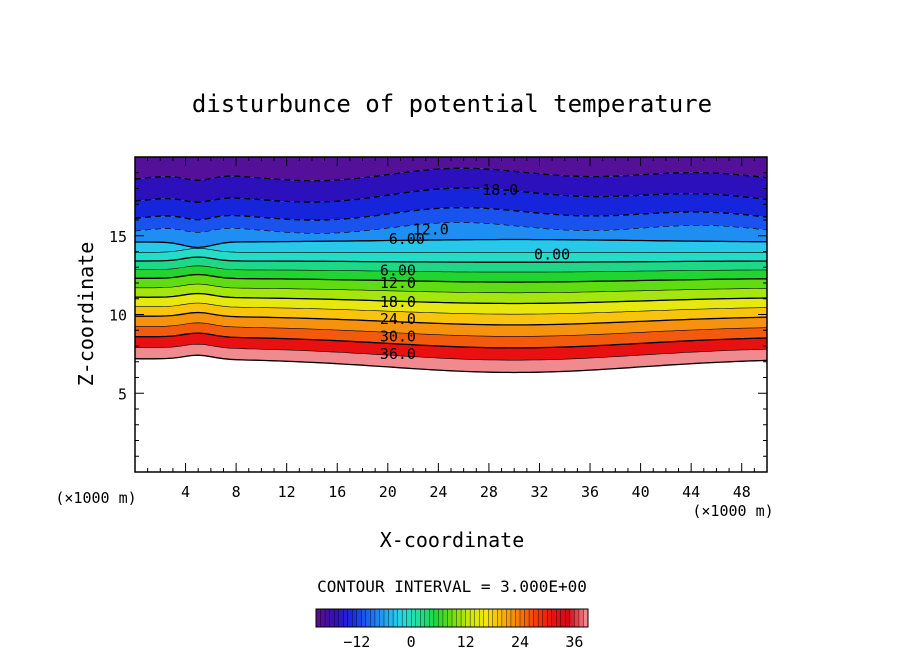  I want to click on x-tick-label: 8, so click(236, 492).